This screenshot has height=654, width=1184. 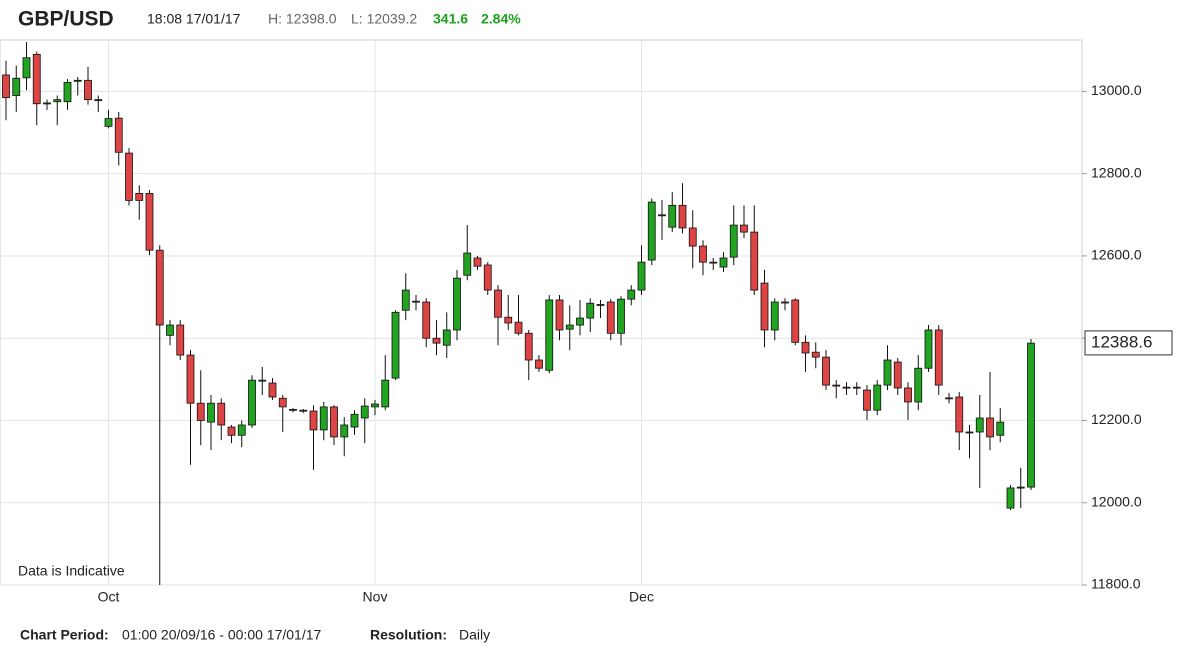 What do you see at coordinates (474, 635) in the screenshot?
I see `footer-resolution: Daily` at bounding box center [474, 635].